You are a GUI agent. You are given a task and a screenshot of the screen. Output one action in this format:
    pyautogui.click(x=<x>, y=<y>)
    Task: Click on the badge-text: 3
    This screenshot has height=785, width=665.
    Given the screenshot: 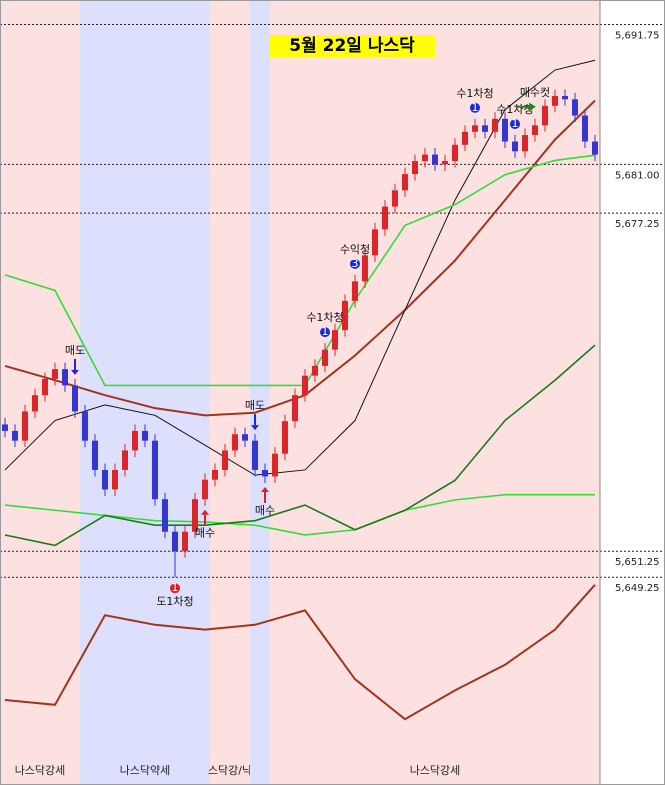 What is the action you would take?
    pyautogui.click(x=355, y=263)
    